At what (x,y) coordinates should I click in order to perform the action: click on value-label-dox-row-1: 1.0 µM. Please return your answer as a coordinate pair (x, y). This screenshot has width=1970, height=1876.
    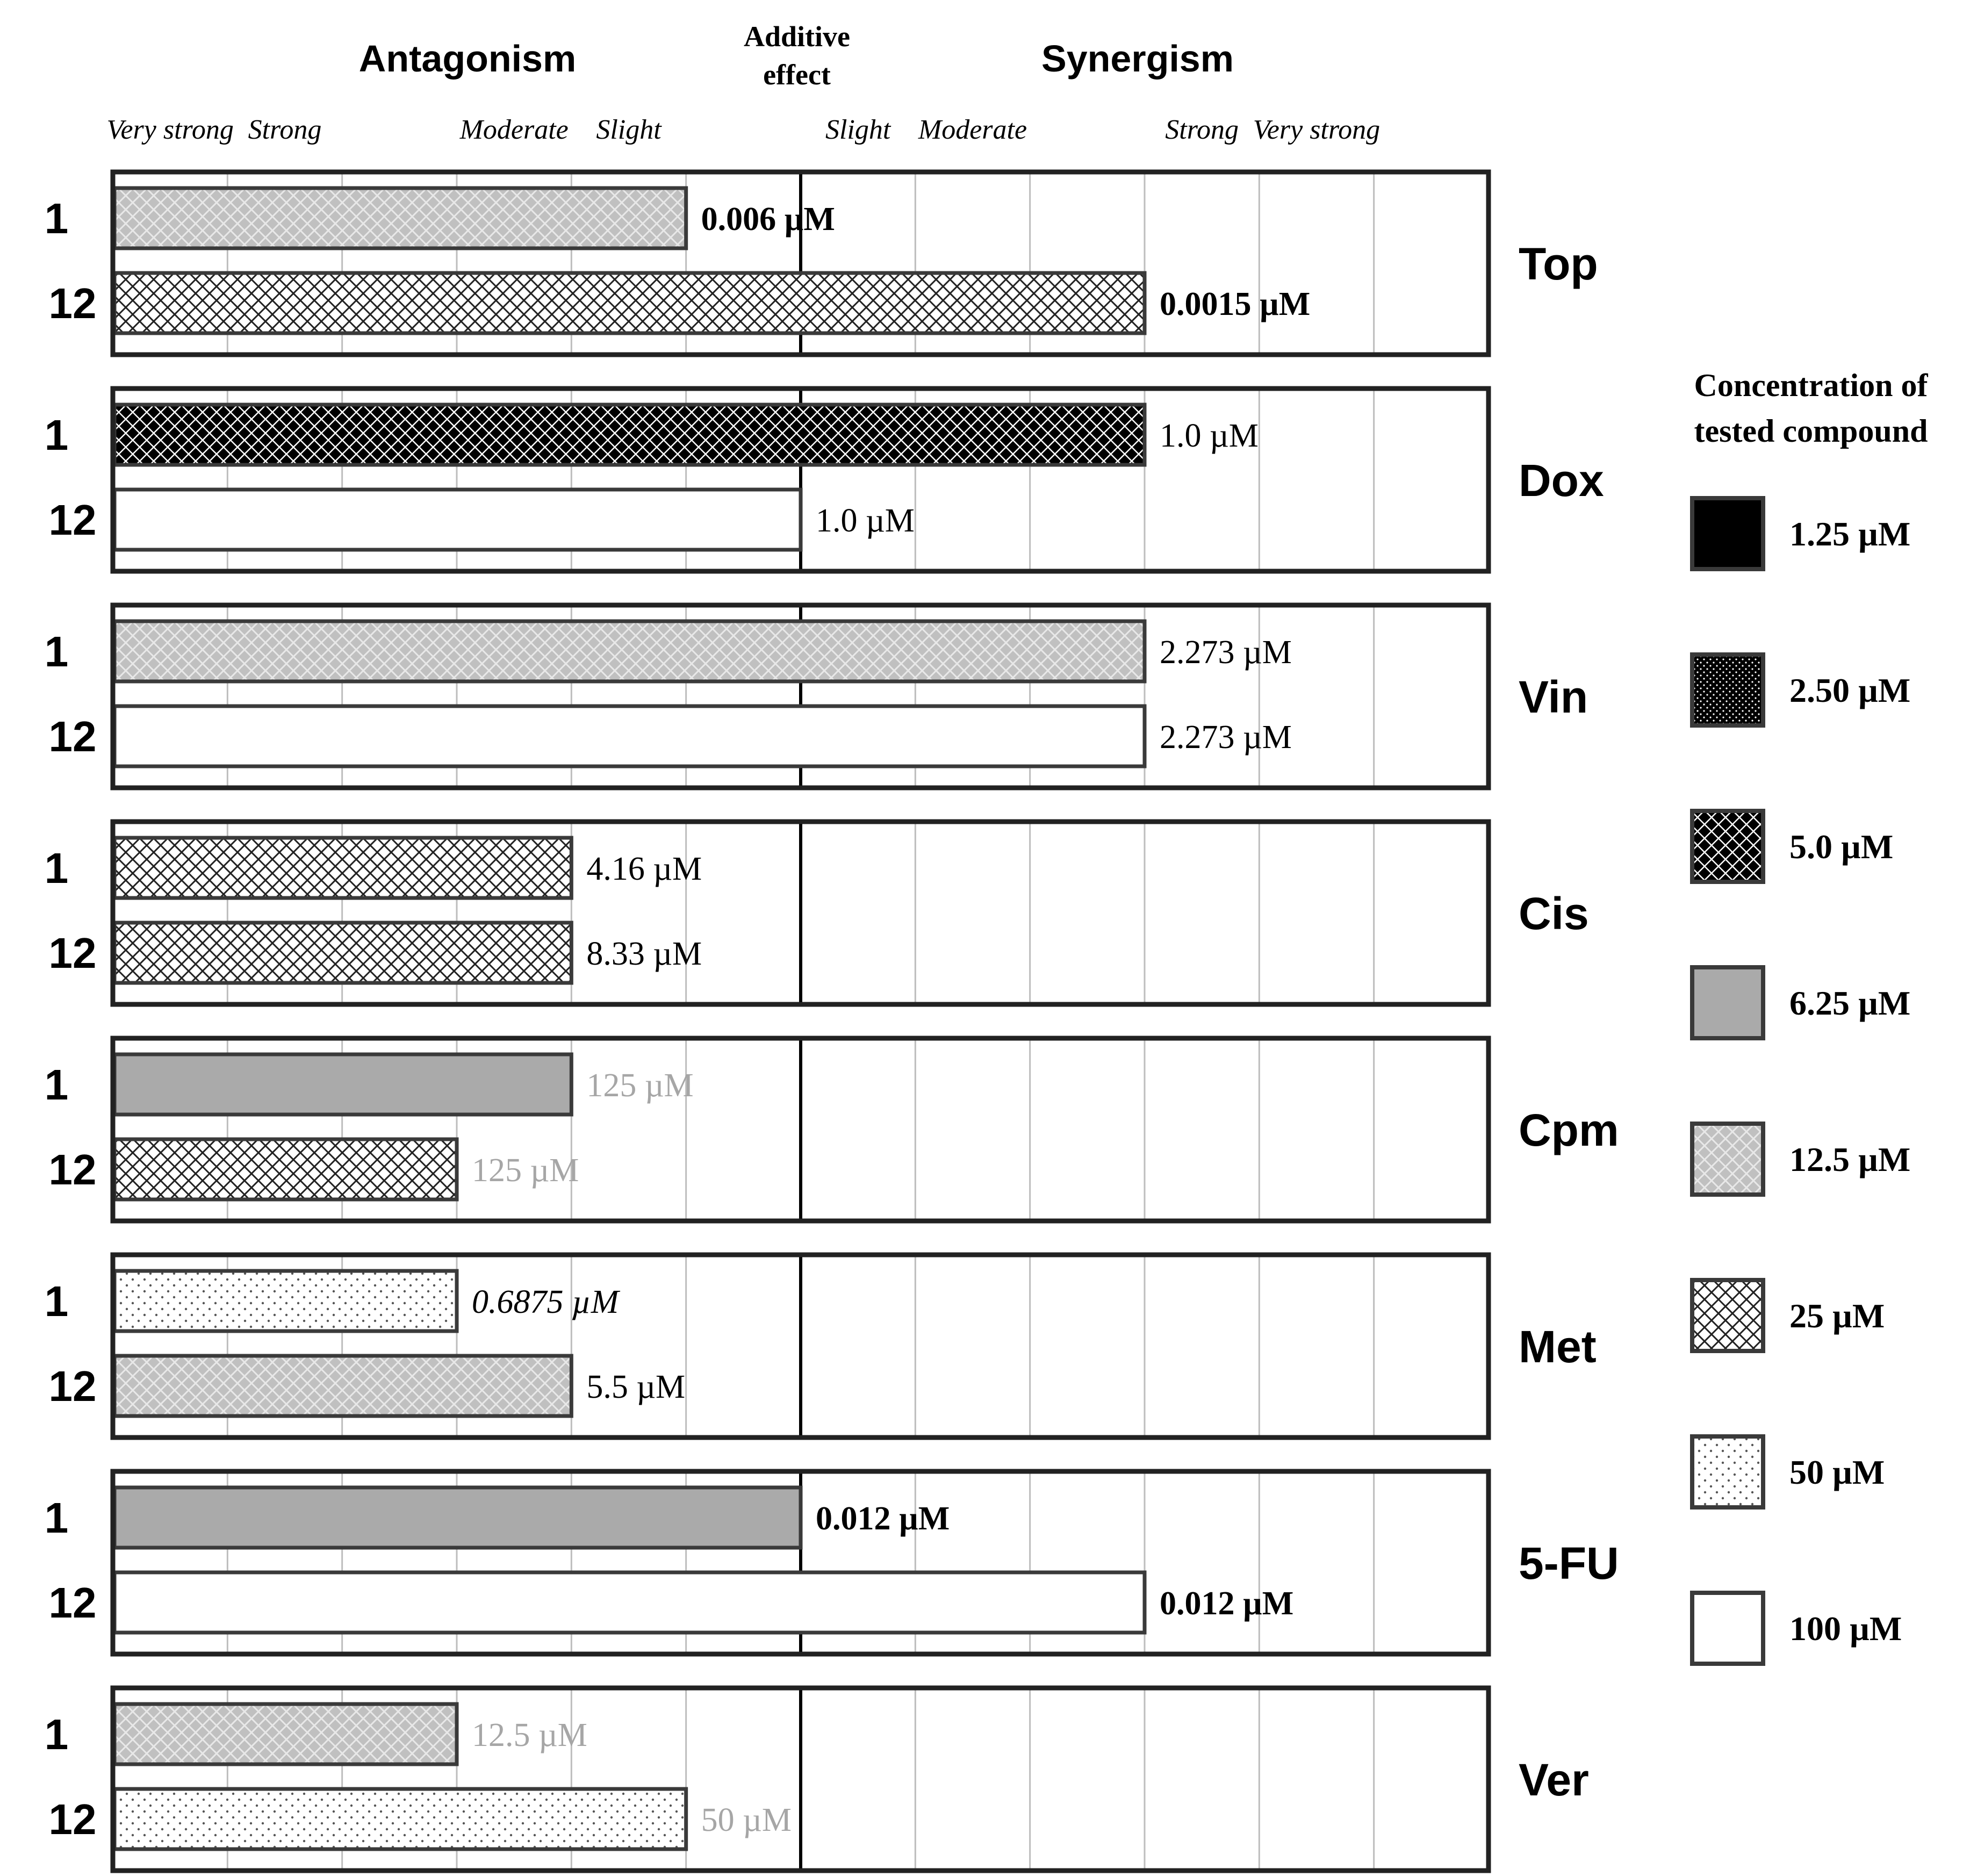
    Looking at the image, I should click on (1210, 436).